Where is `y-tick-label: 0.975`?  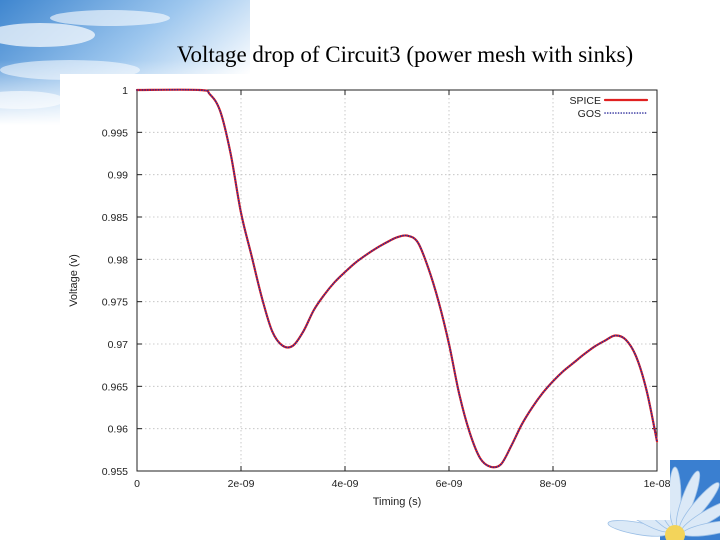
y-tick-label: 0.975 is located at coordinates (115, 303).